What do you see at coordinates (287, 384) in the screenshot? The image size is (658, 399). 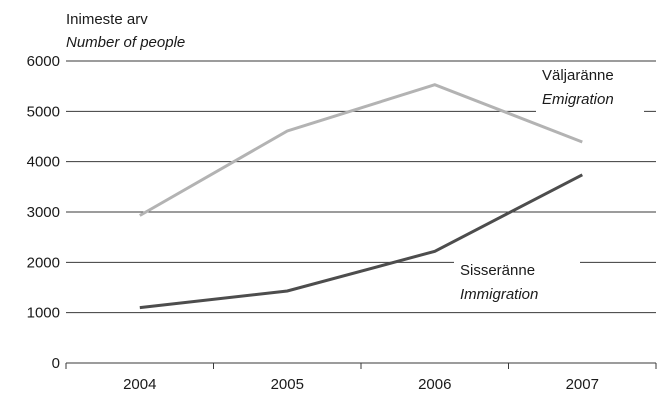 I see `x-tick-label-2005: 2005` at bounding box center [287, 384].